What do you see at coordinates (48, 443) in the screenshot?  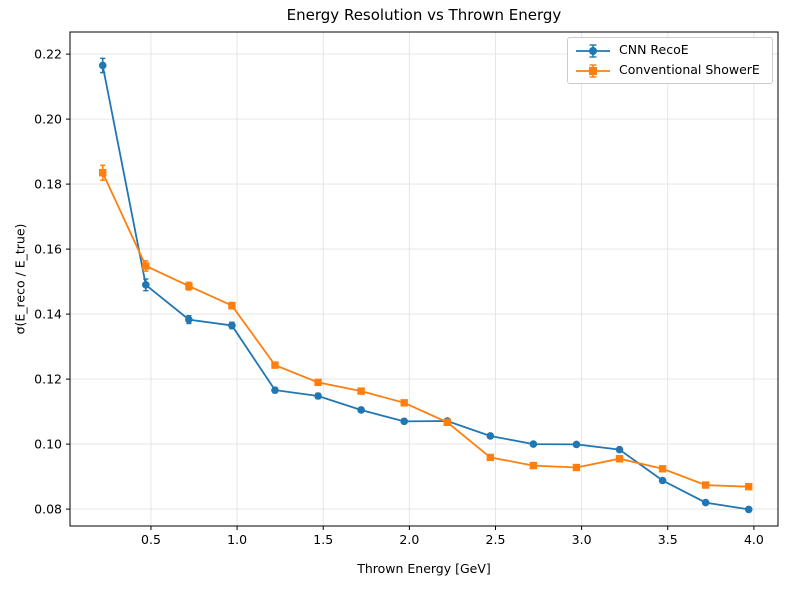 I see `y-tick-label: 0.10` at bounding box center [48, 443].